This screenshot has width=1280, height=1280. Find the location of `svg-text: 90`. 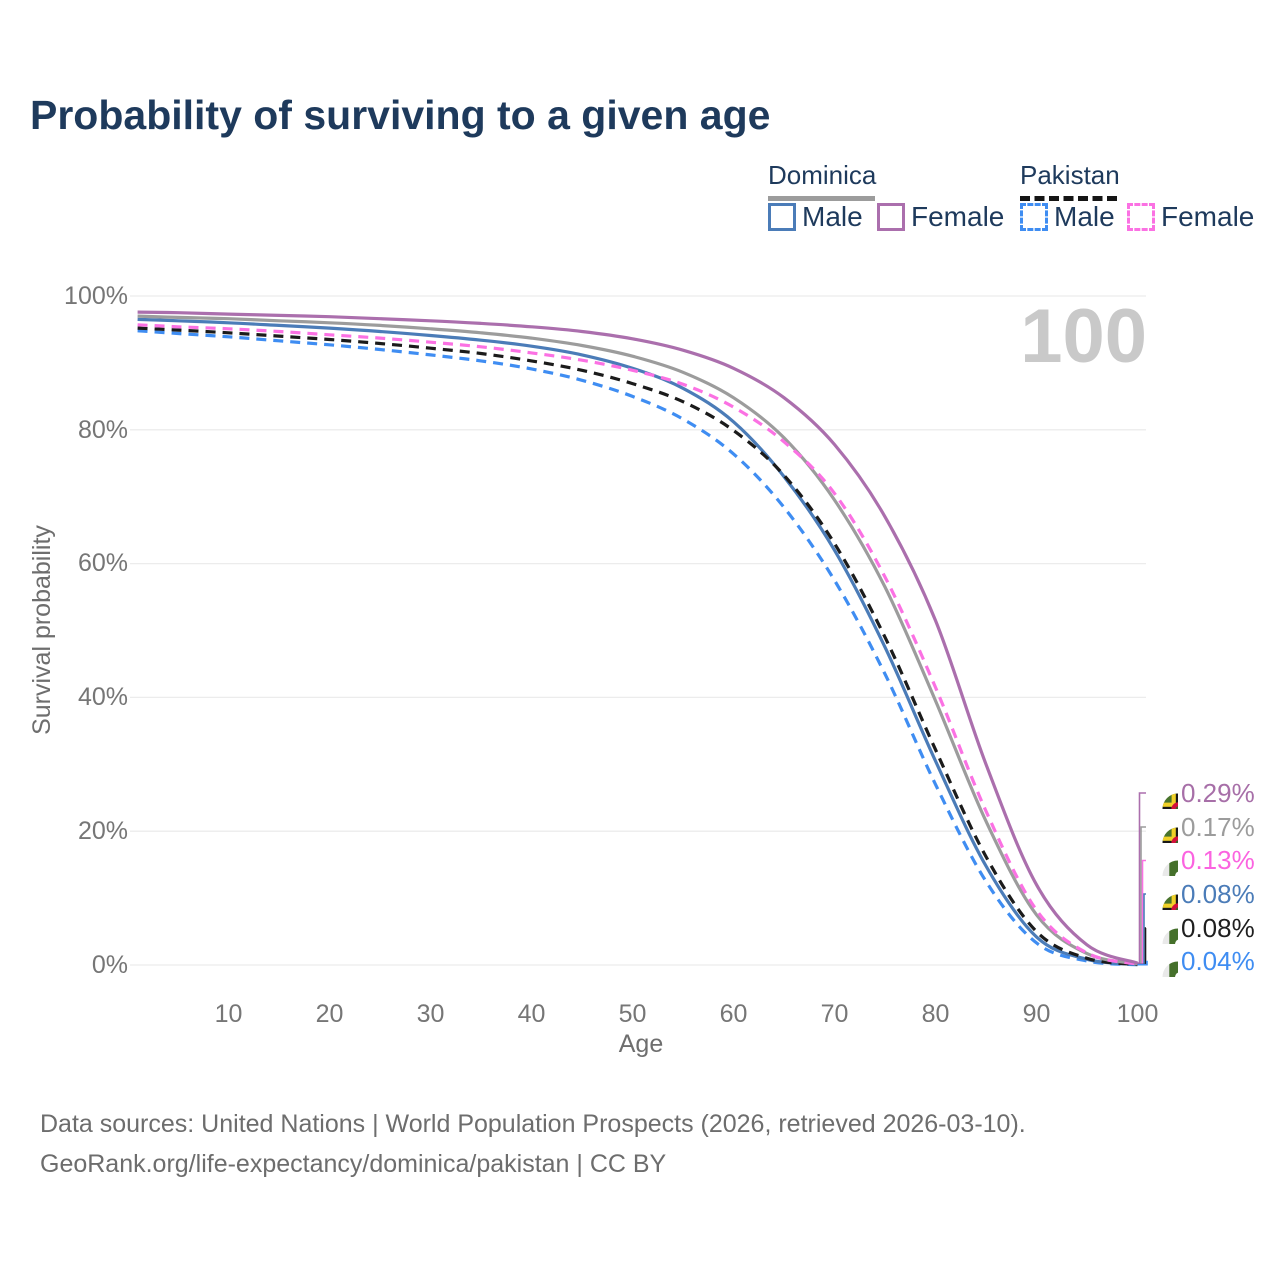

svg-text: 90 is located at coordinates (1037, 1014).